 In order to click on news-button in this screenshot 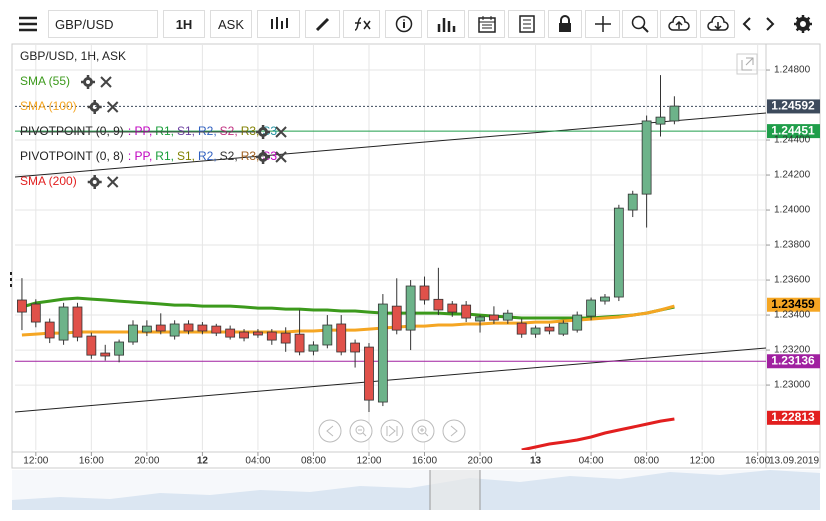, I will do `click(526, 24)`.